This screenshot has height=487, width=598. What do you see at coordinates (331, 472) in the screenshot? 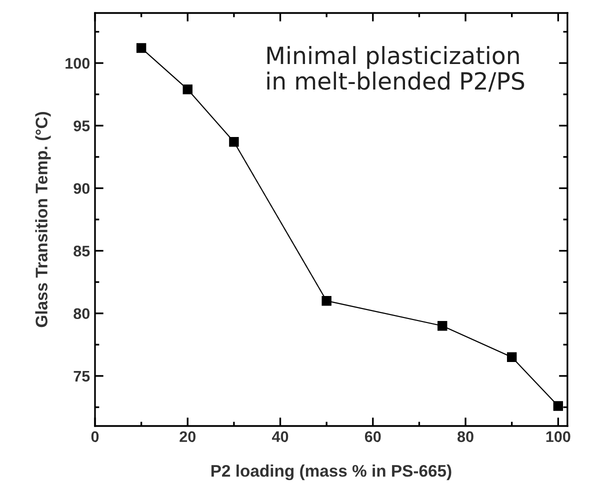
I see `x-axis-title: P2 loading (mass % in PS-665)` at bounding box center [331, 472].